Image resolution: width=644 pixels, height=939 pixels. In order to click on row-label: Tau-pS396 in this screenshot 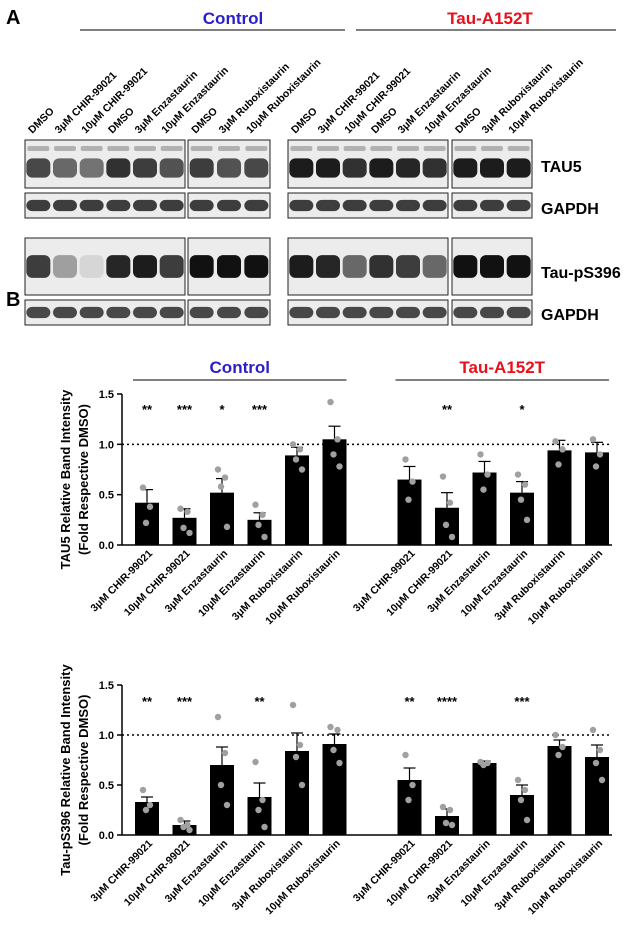, I will do `click(581, 273)`.